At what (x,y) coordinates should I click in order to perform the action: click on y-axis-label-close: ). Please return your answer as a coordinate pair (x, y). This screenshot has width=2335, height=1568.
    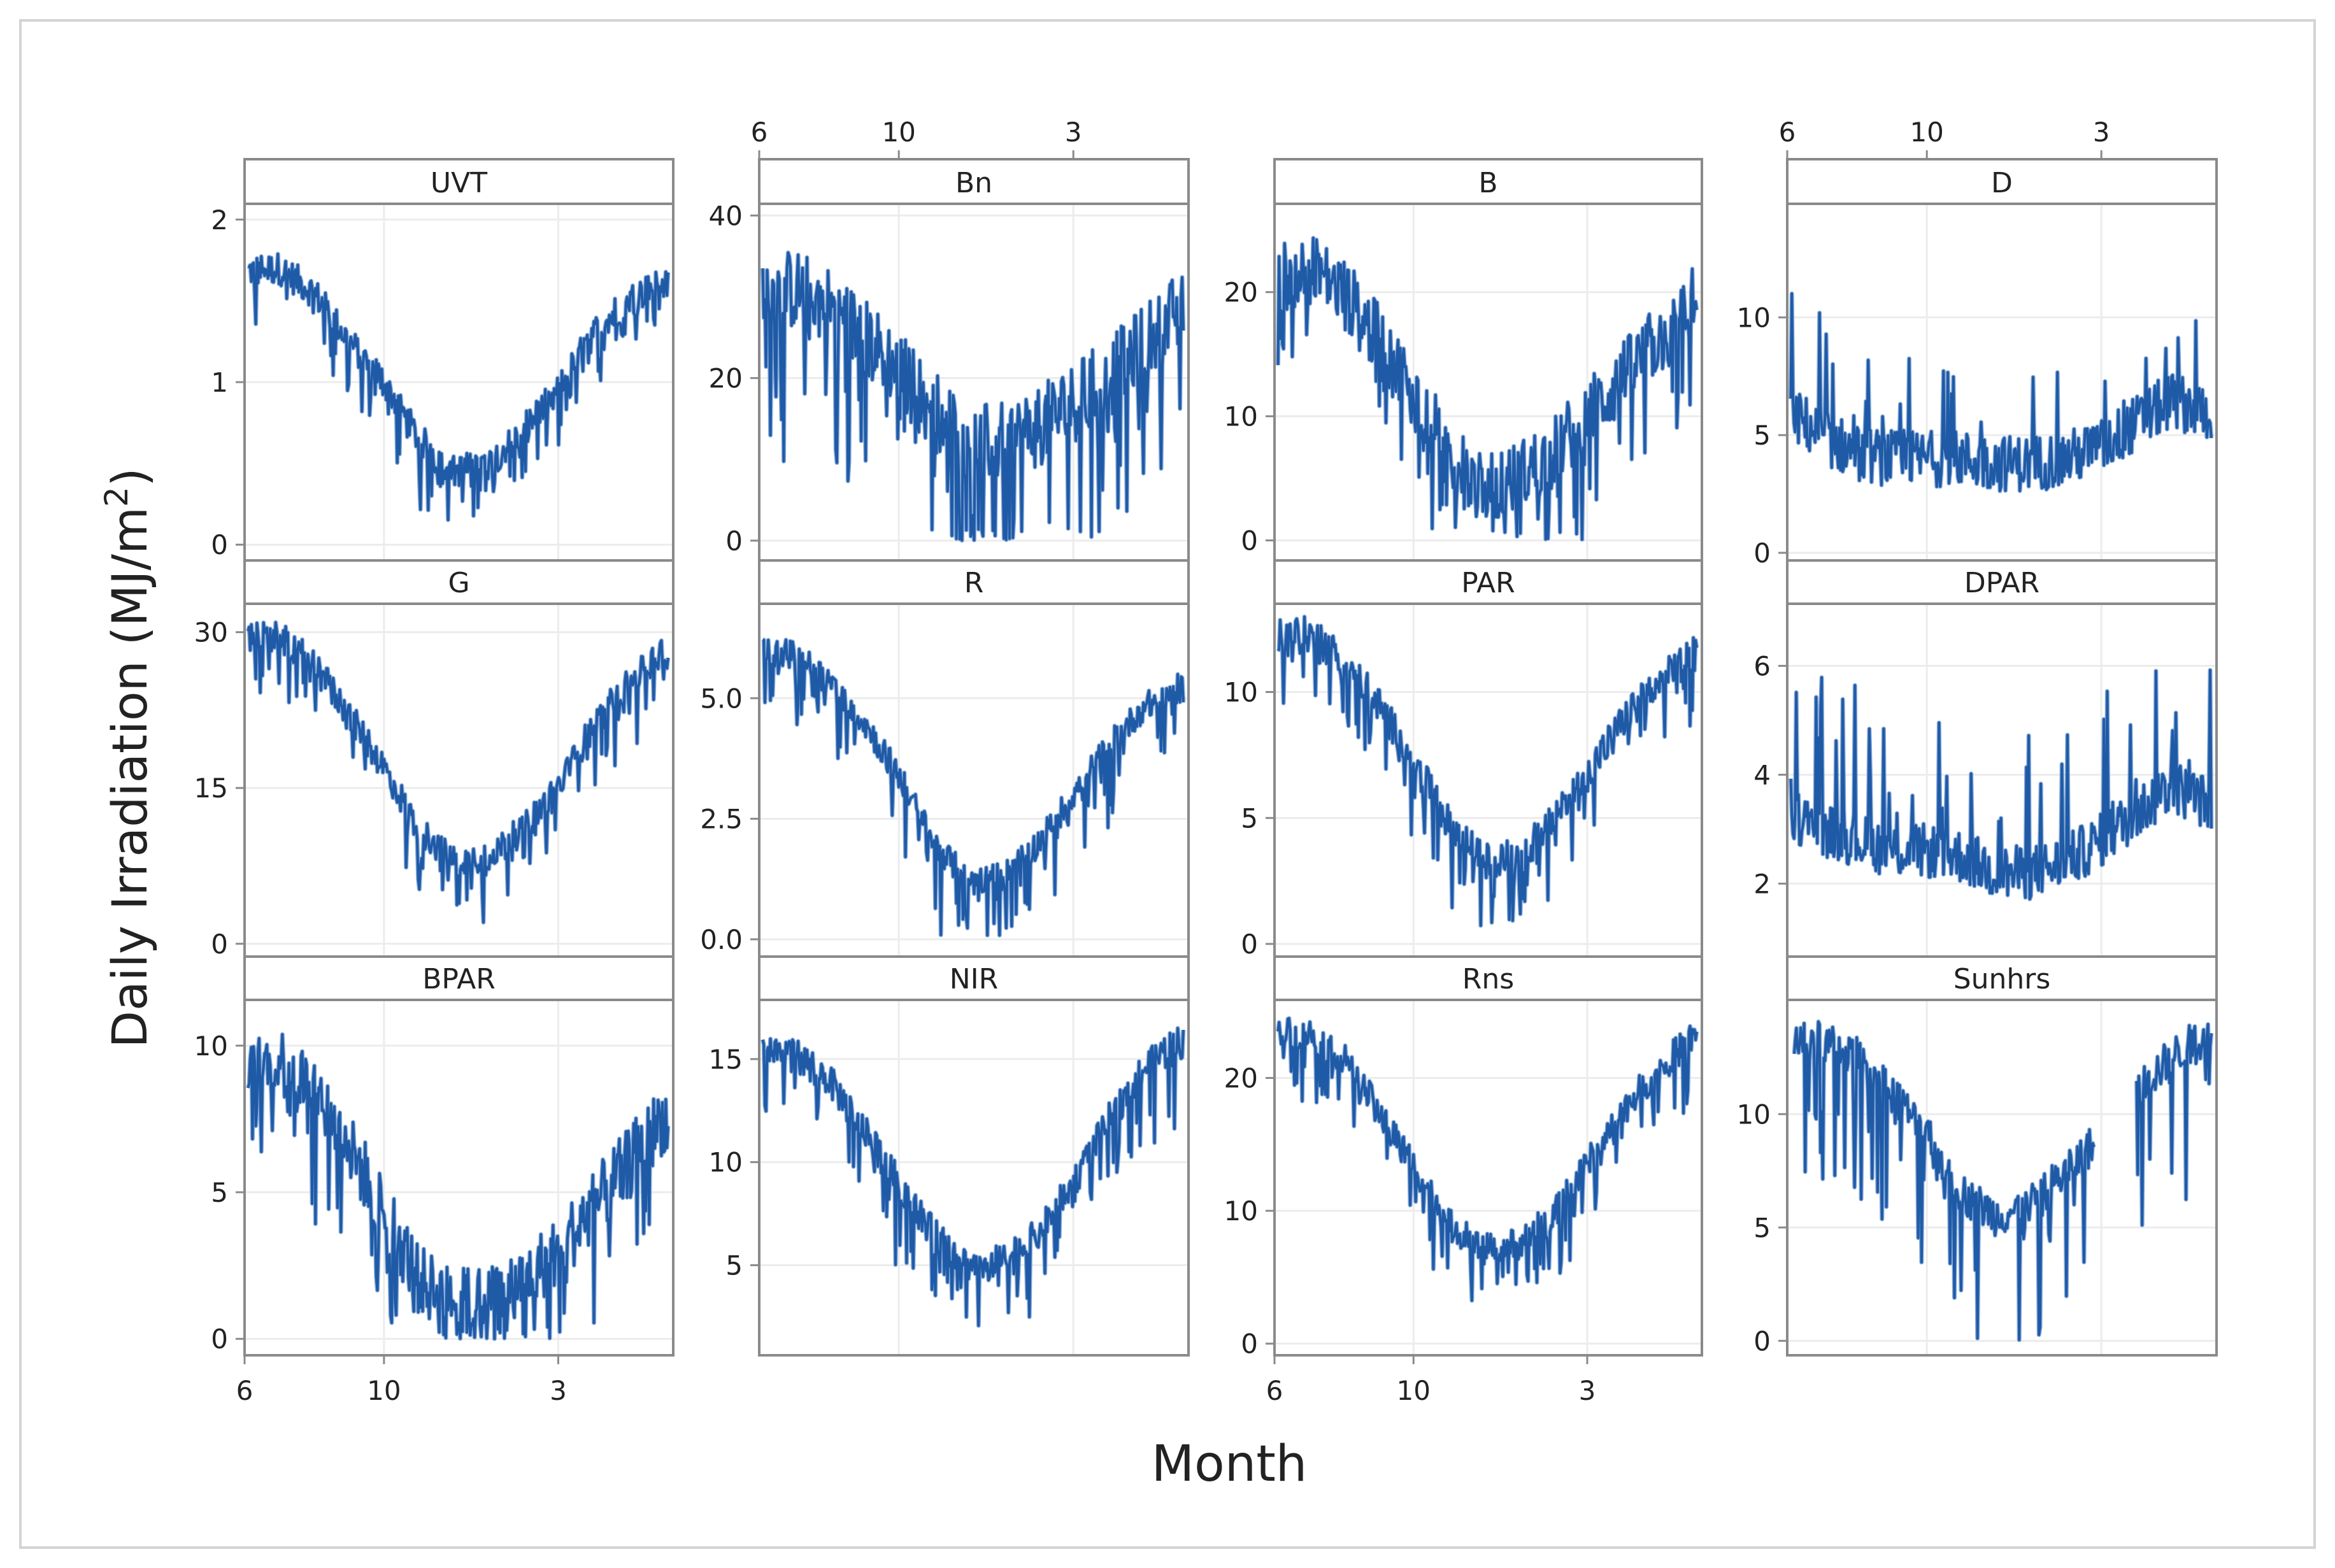
    Looking at the image, I should click on (129, 477).